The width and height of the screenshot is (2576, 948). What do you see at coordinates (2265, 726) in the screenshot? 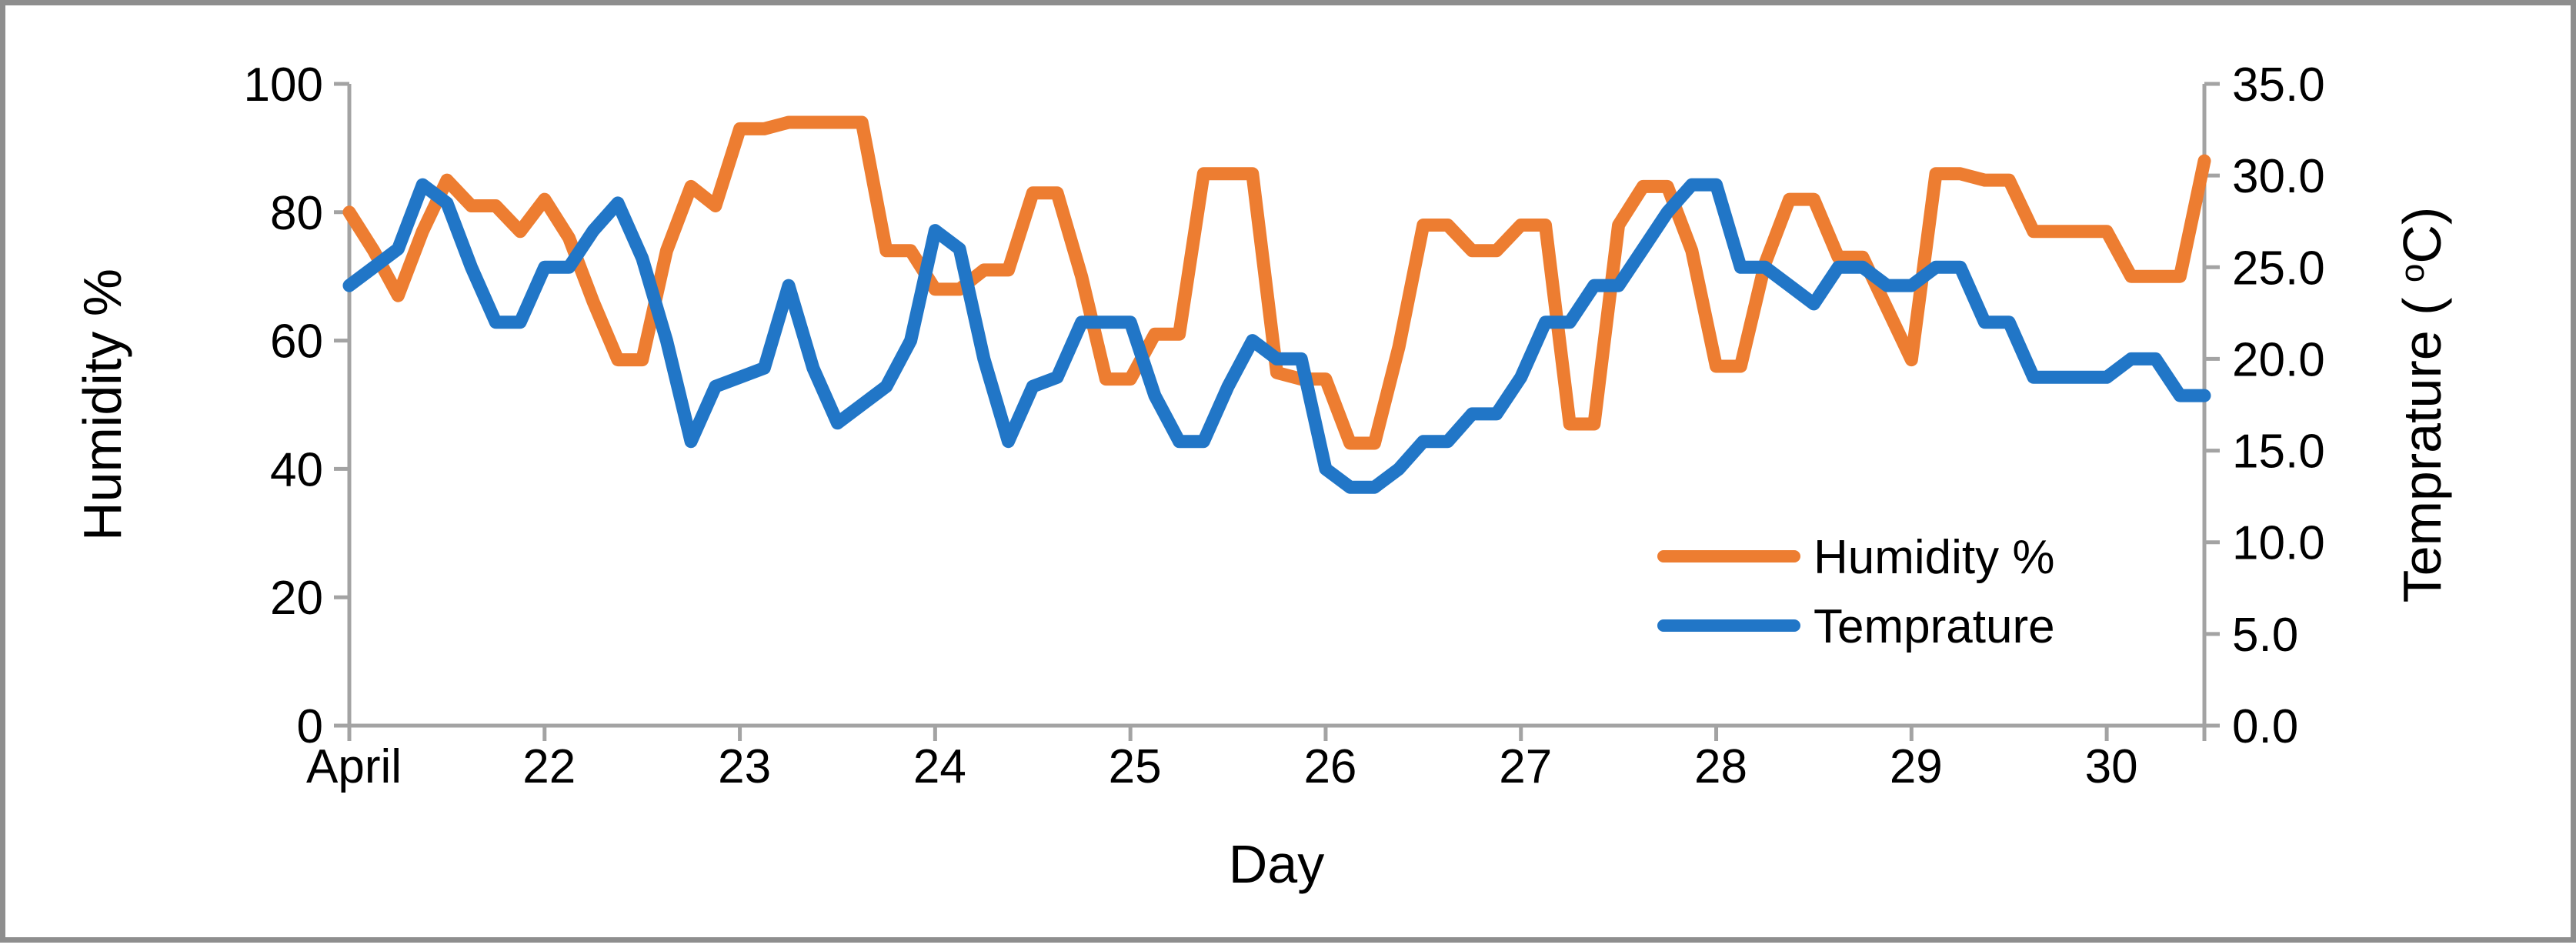
I see `y-right-tick-label: 0.0` at bounding box center [2265, 726].